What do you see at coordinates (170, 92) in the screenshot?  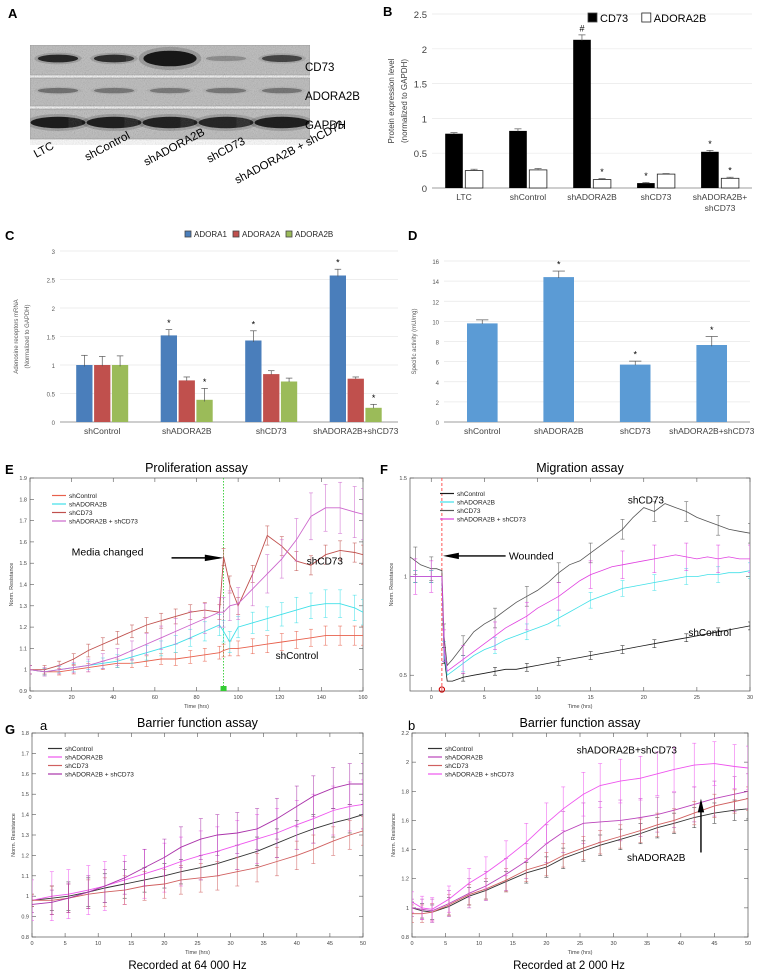 I see `panel-a-western-blot` at bounding box center [170, 92].